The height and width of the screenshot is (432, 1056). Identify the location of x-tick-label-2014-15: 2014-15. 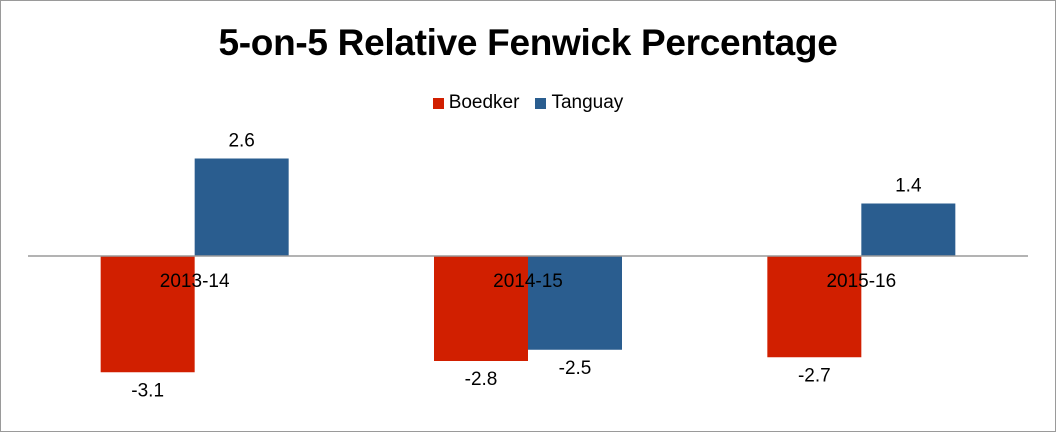
(528, 281).